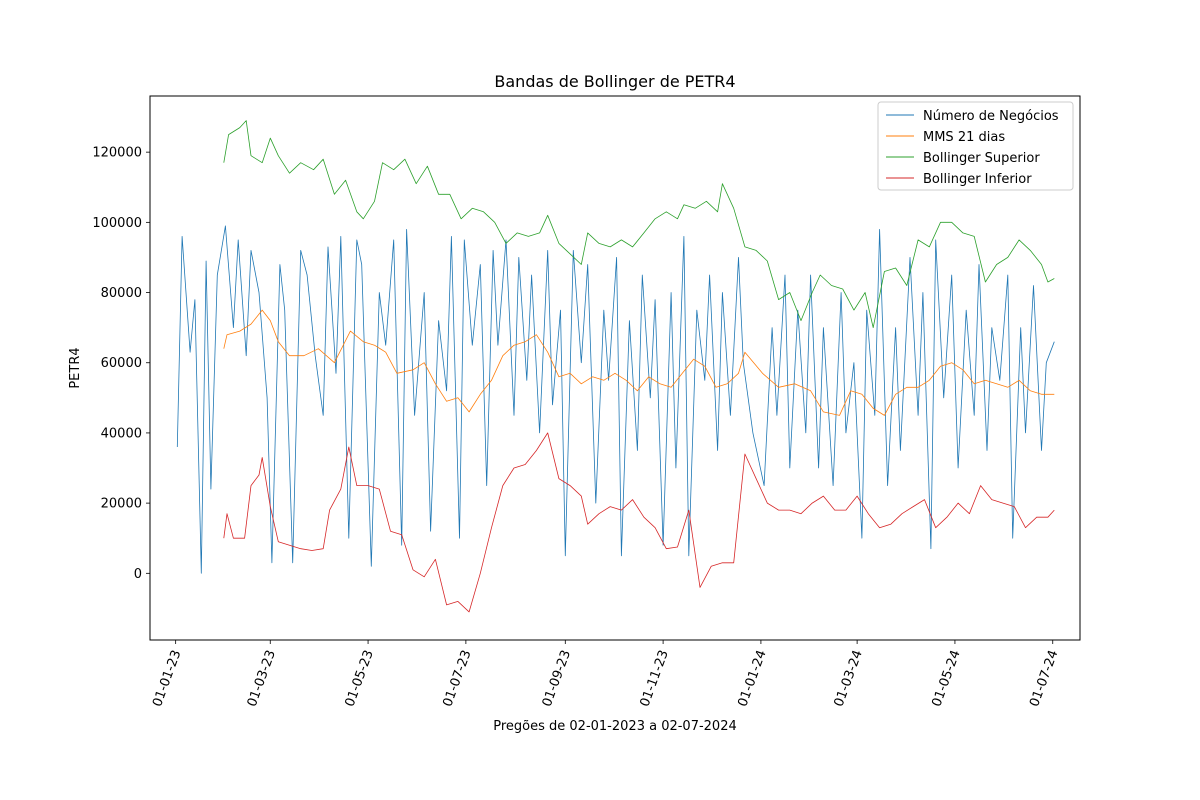 Image resolution: width=1200 pixels, height=800 pixels. What do you see at coordinates (964, 137) in the screenshot?
I see `legend-label-1: MMS 21 dias` at bounding box center [964, 137].